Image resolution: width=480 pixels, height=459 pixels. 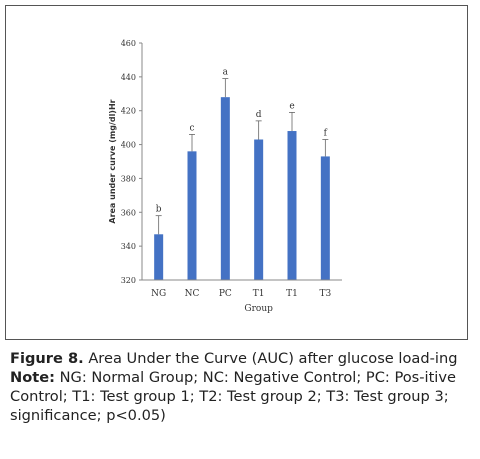 What do you see at coordinates (128, 280) in the screenshot?
I see `y-tick-label: 320` at bounding box center [128, 280].